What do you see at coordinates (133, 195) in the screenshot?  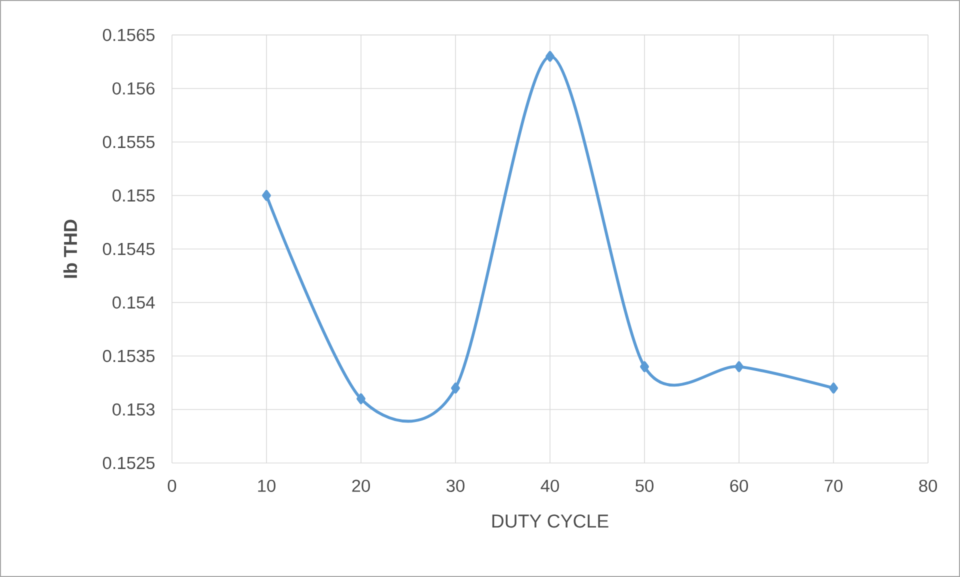 I see `y-tick-label: 0.155` at bounding box center [133, 195].